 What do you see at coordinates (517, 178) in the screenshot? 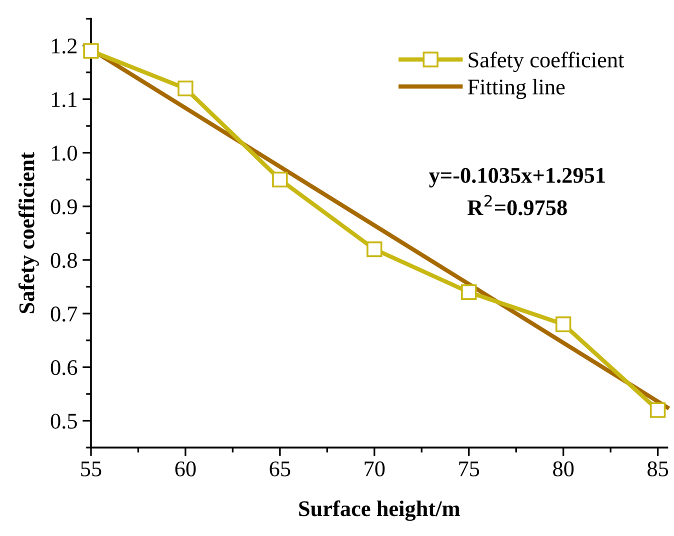
I see `annotation: y=-0.1035x+1.2951` at bounding box center [517, 178].